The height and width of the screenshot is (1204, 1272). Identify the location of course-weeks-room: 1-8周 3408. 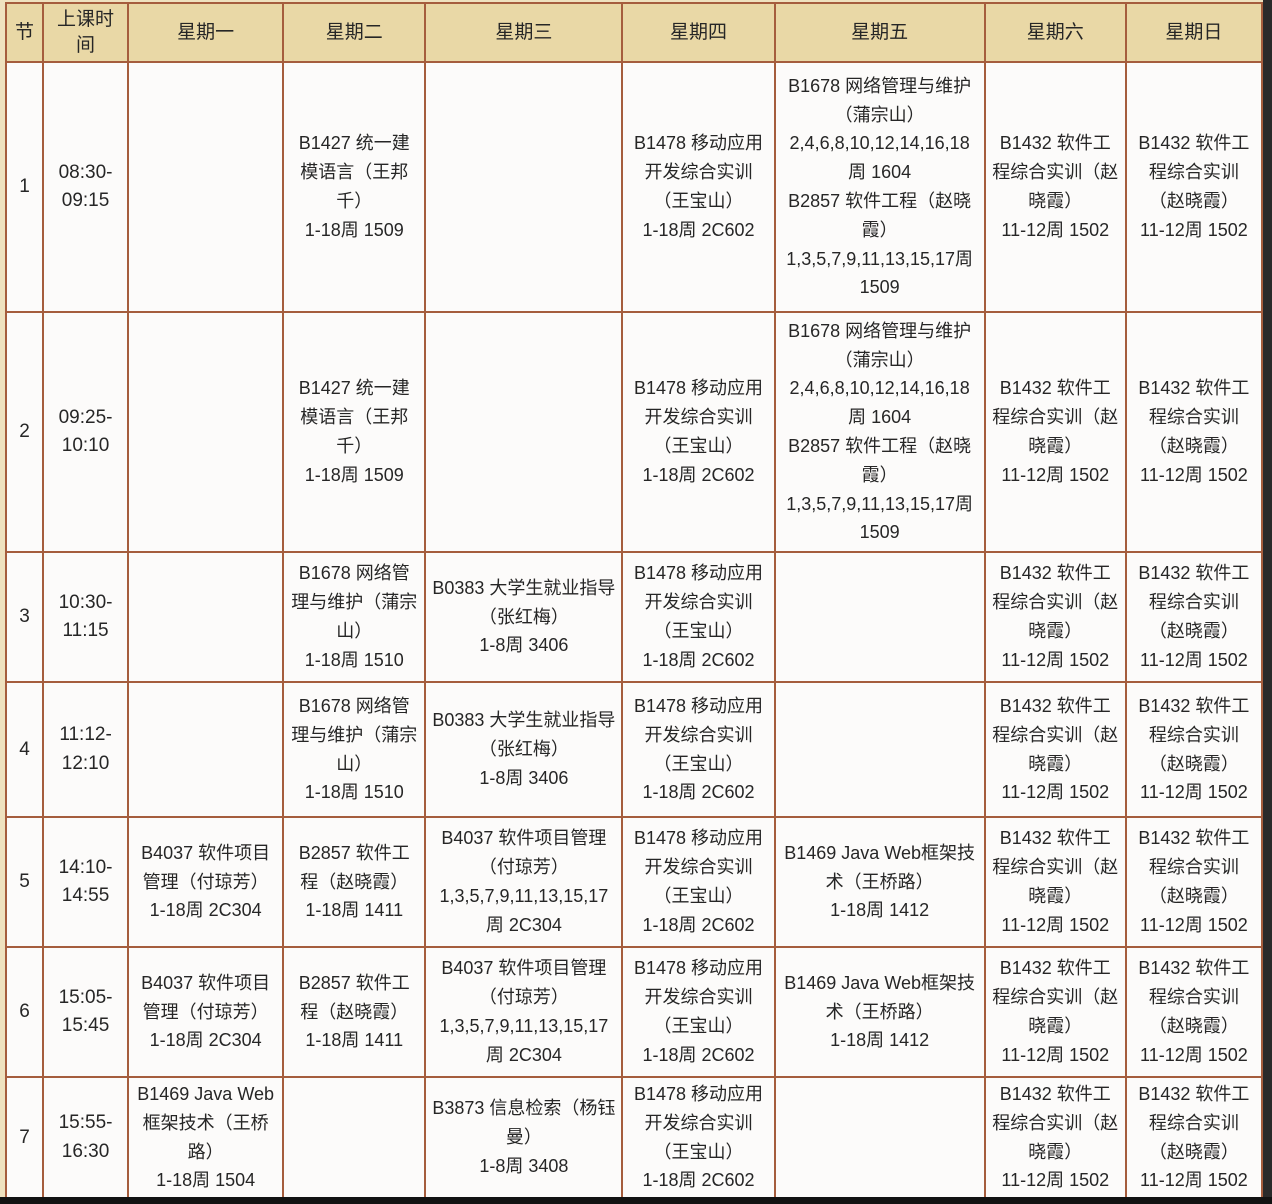
(524, 1165).